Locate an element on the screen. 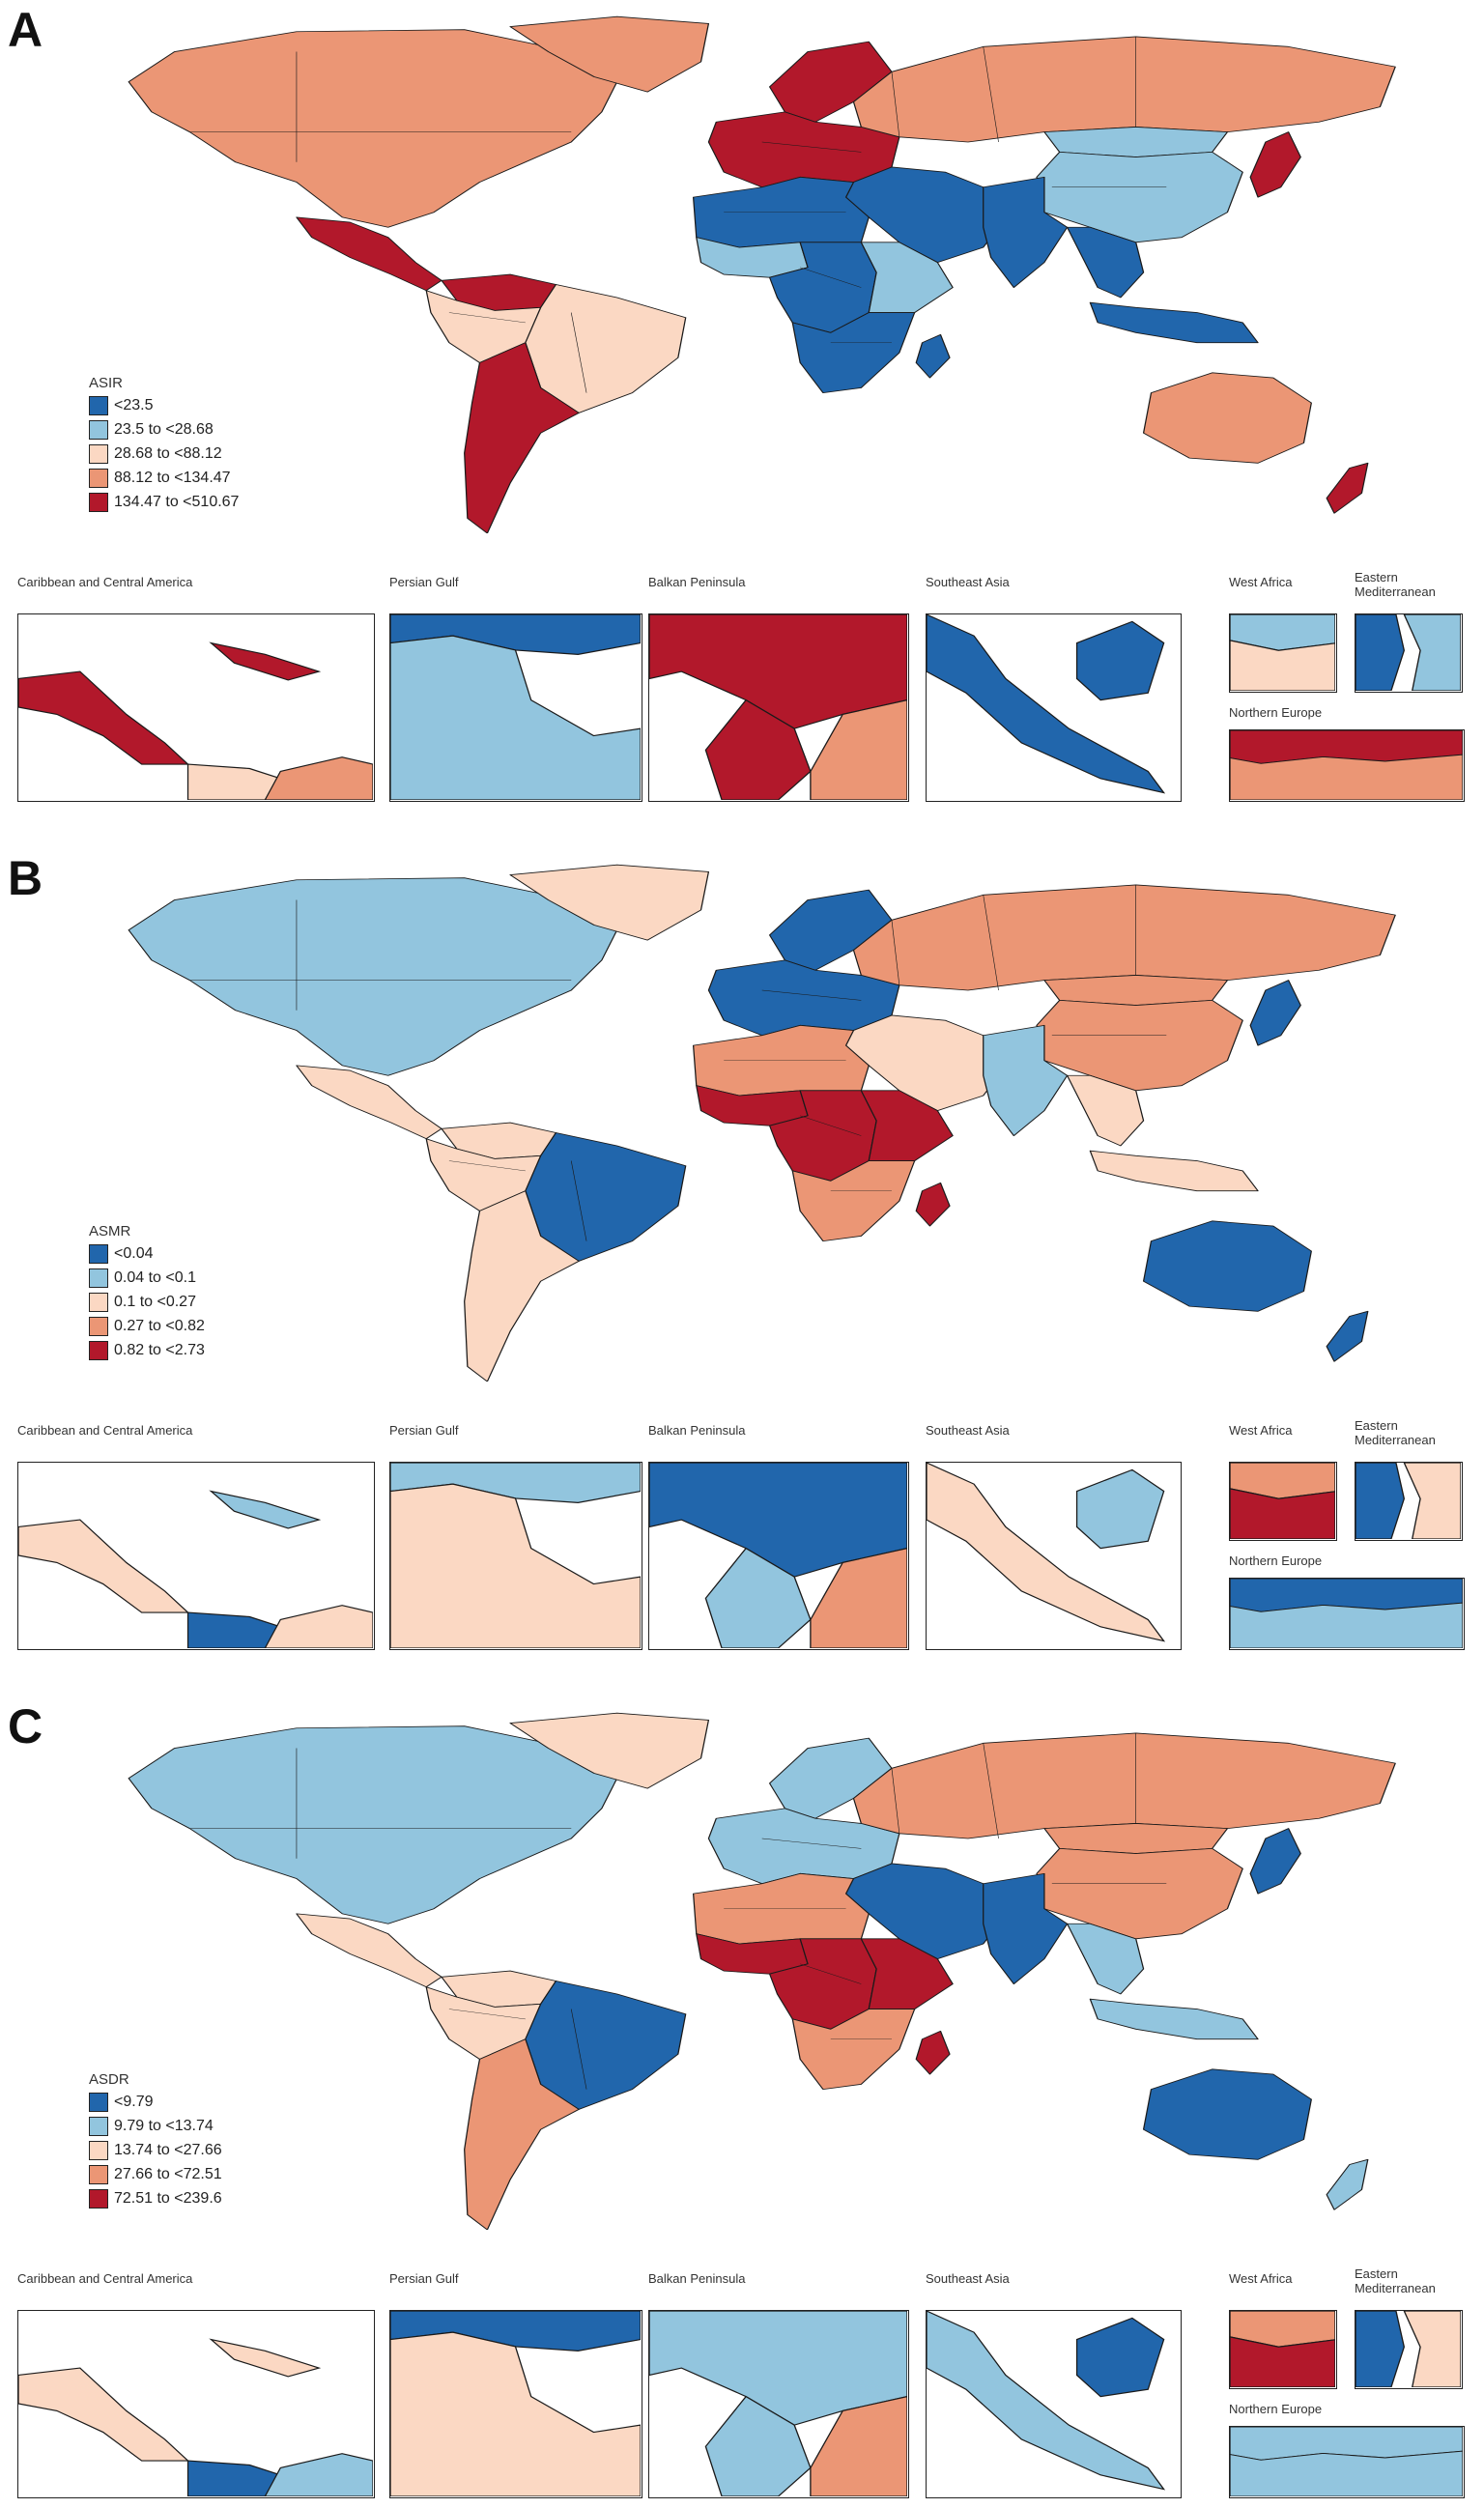 Image resolution: width=1484 pixels, height=2508 pixels. inset-title-persian-gulf: Persian Gulf is located at coordinates (424, 1430).